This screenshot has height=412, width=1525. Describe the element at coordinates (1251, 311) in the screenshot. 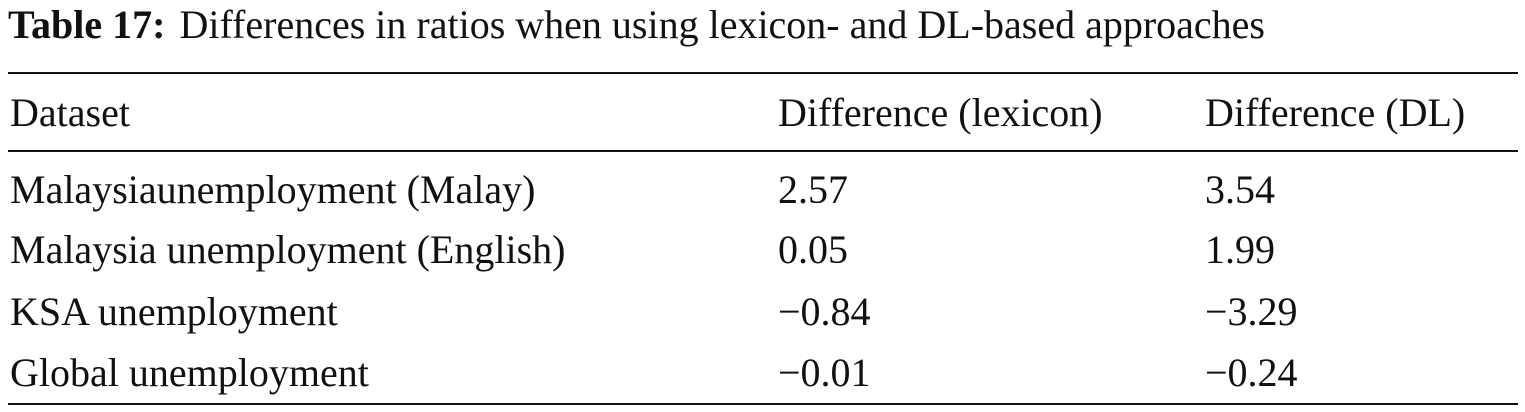

I see `cell: −3.29` at that location.